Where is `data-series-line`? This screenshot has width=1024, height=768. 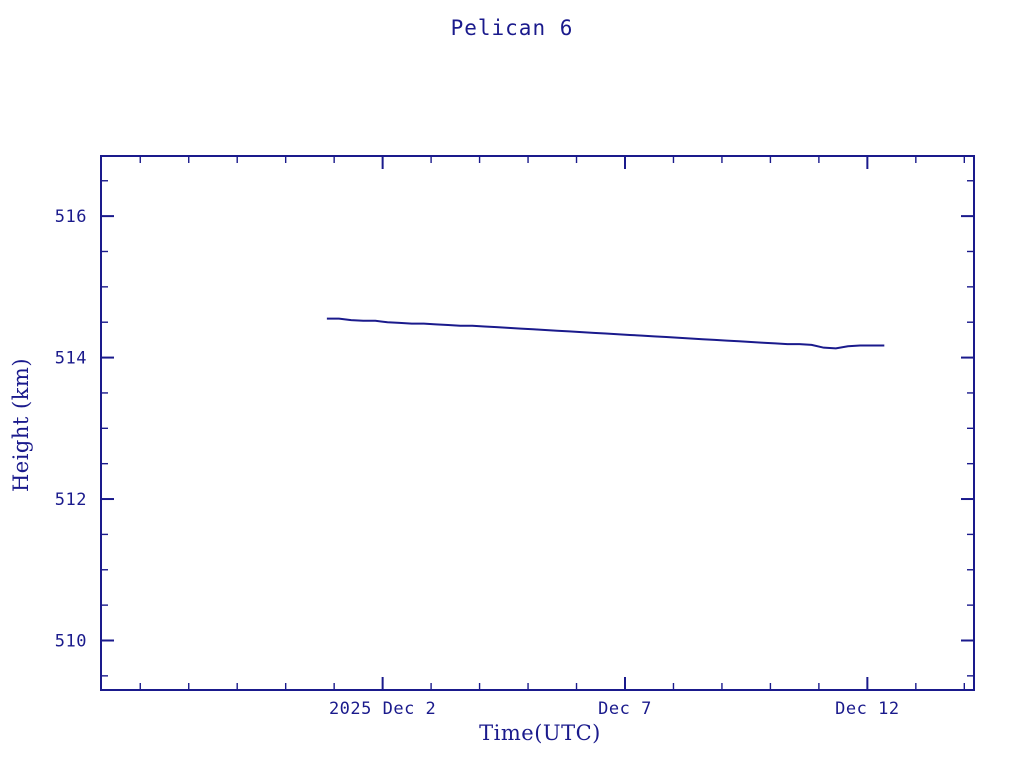 data-series-line is located at coordinates (605, 333).